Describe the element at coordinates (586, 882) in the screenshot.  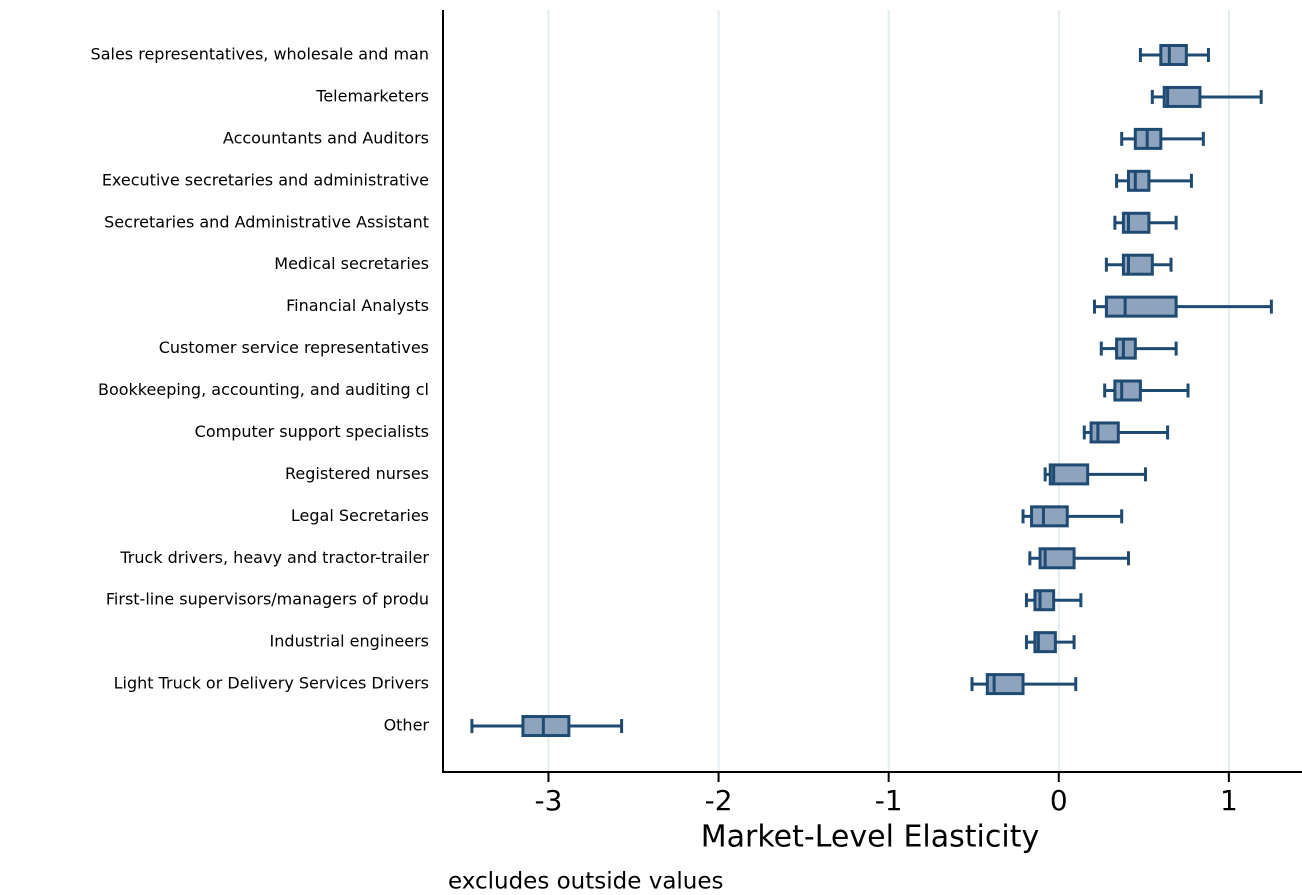
I see `note: excludes outside values` at that location.